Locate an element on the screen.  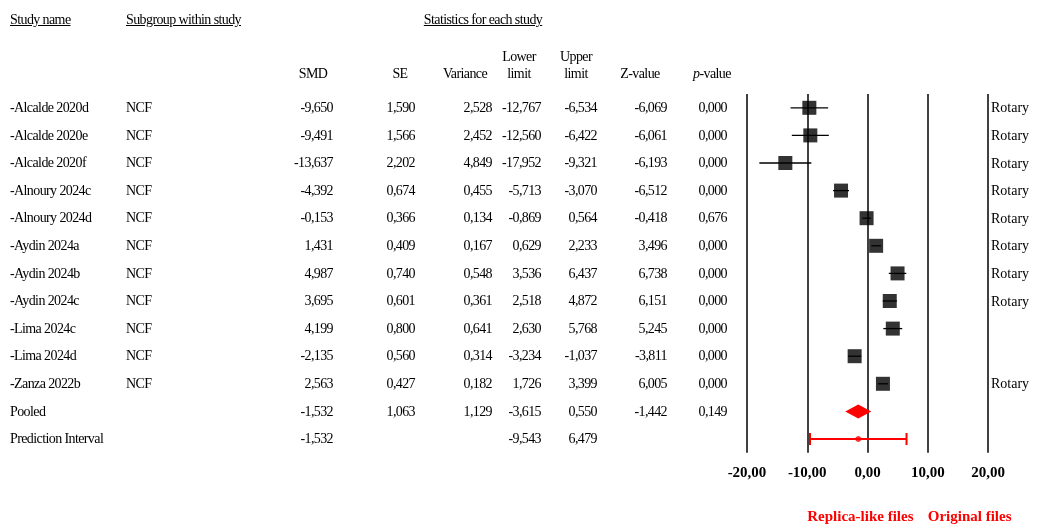
text: -2,135 is located at coordinates (316, 356).